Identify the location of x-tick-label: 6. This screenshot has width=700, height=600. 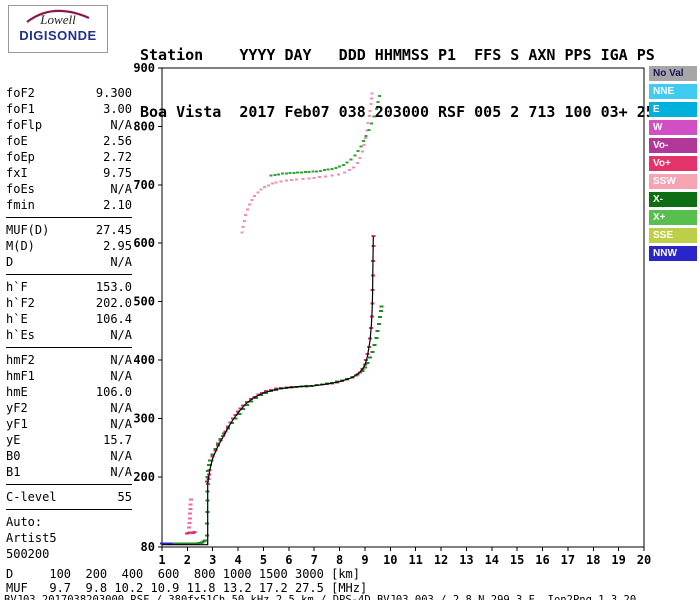
(288, 560).